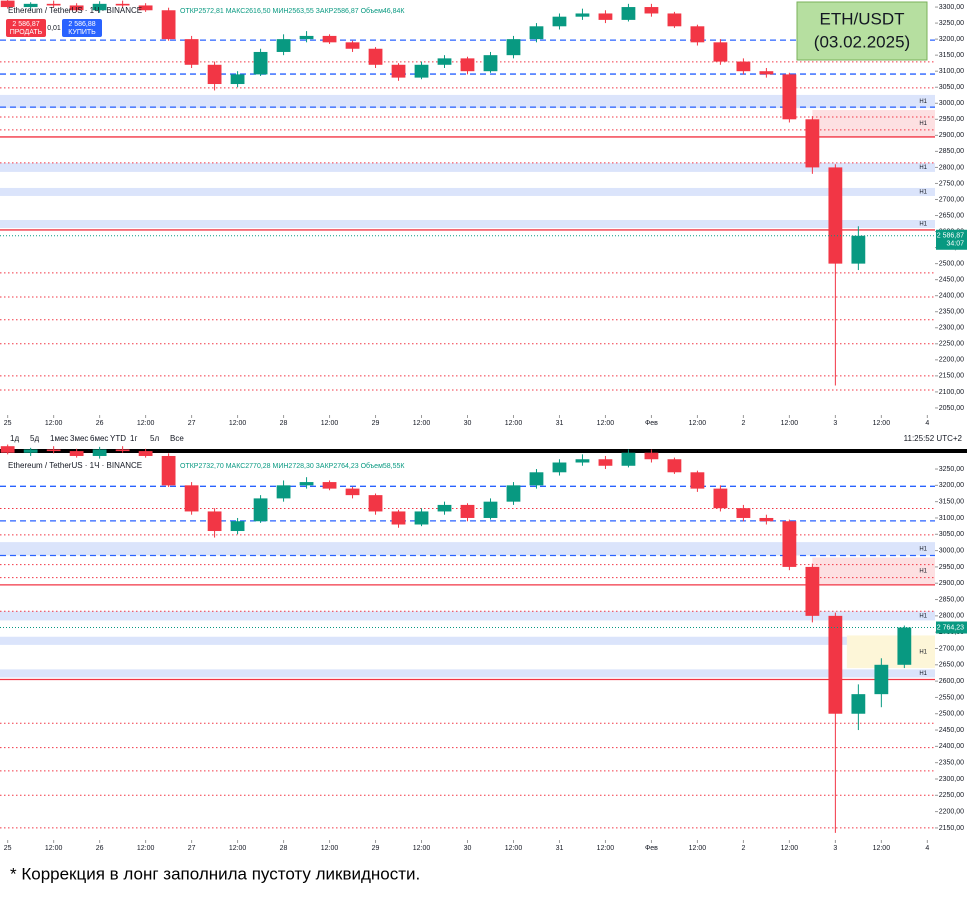  Describe the element at coordinates (951, 583) in the screenshot. I see `y-tick-label: 2900,00` at that location.